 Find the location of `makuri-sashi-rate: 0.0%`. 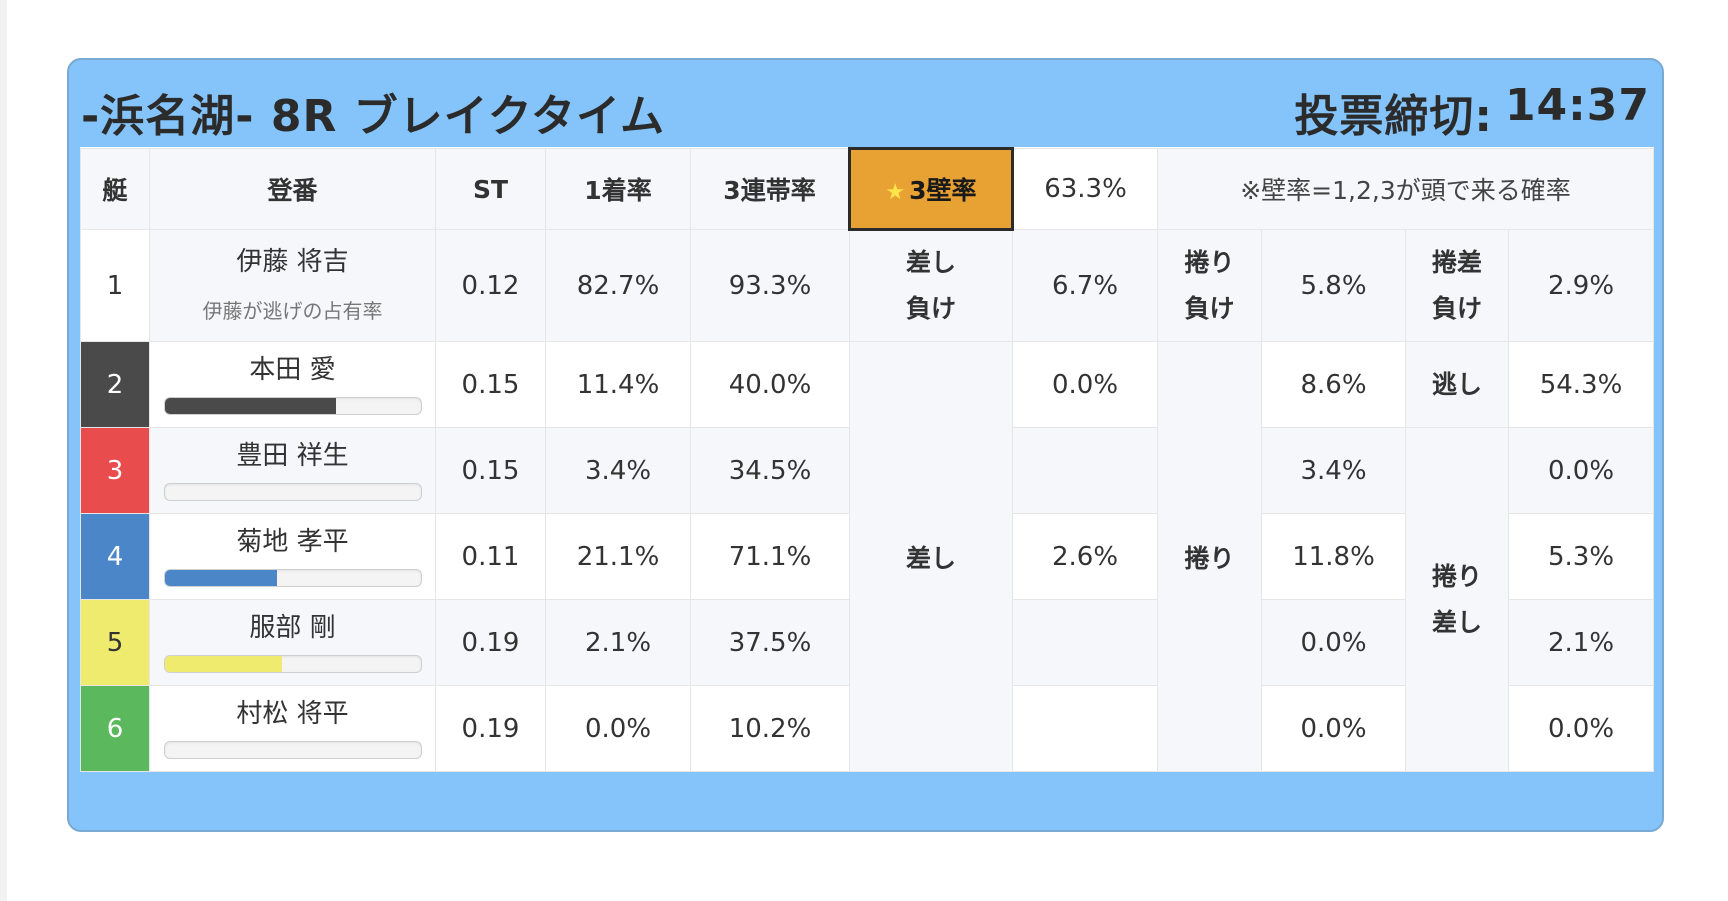

makuri-sashi-rate: 0.0% is located at coordinates (1581, 728).